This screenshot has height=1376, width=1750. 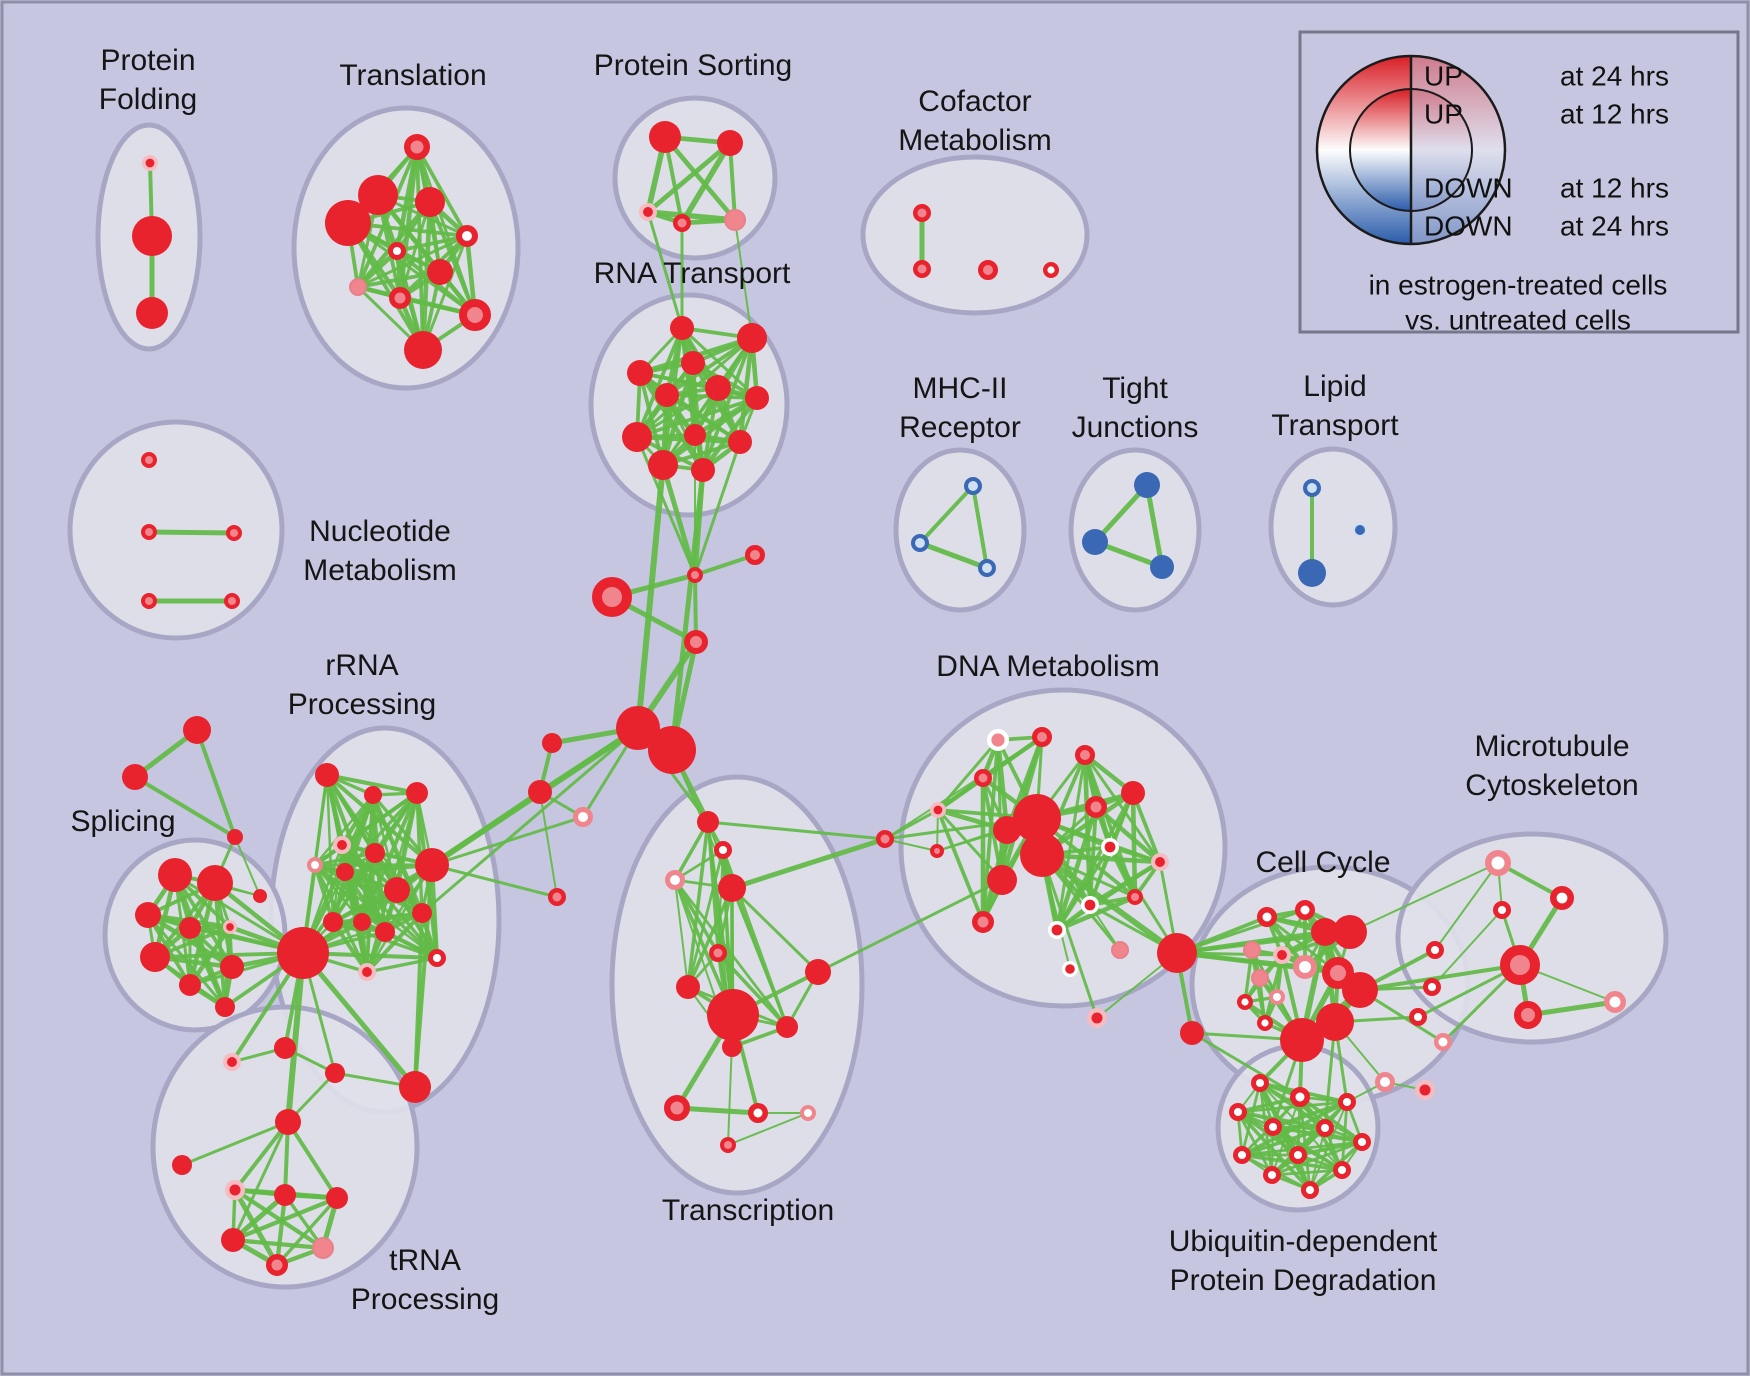 What do you see at coordinates (732, 1047) in the screenshot?
I see `node-x10` at bounding box center [732, 1047].